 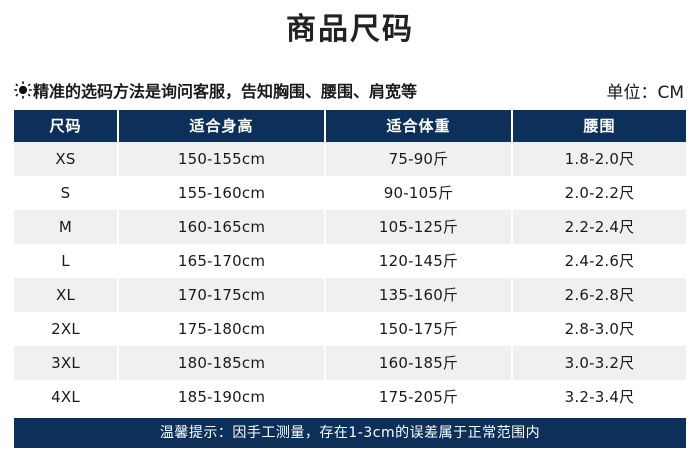 I want to click on footer-note: 温馨提示：因手工测量，存在1-3cm的误差属于正常范围内, so click(x=350, y=433).